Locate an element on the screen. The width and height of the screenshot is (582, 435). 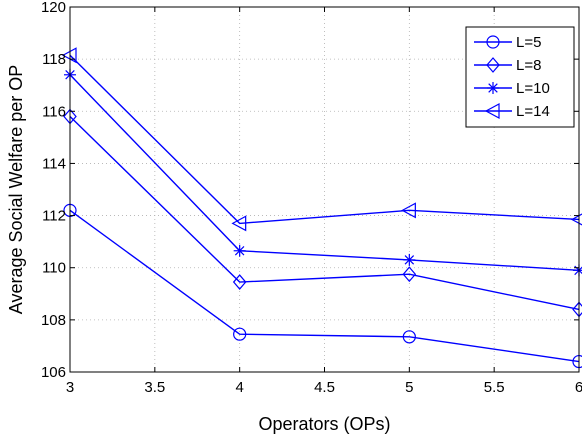
y-tick-label: 118 is located at coordinates (54, 59).